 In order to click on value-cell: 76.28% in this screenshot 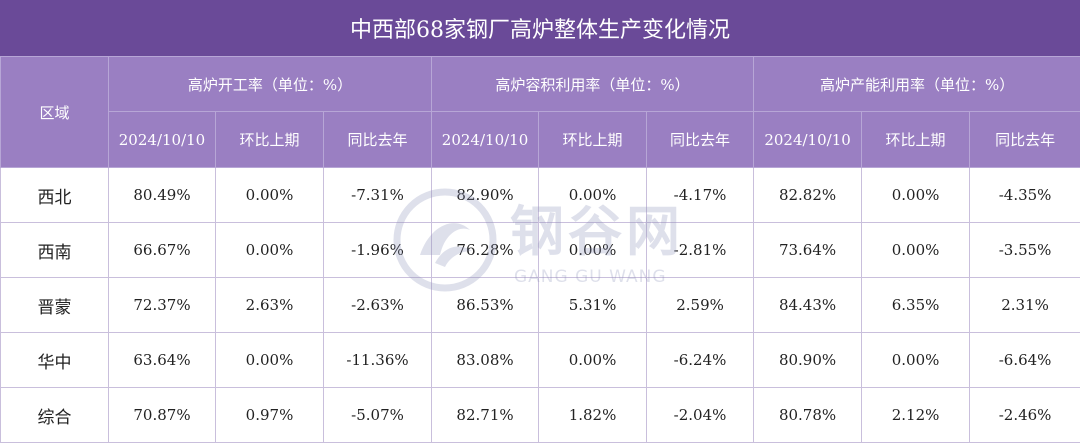, I will do `click(485, 250)`.